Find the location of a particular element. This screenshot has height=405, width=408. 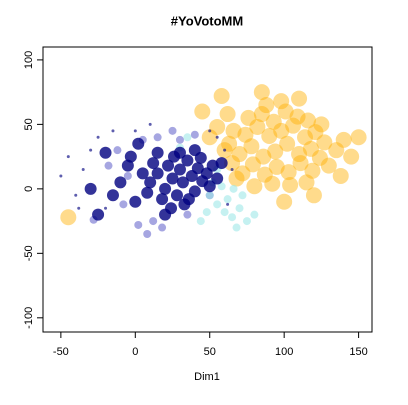

x-axis-label: Dim1 is located at coordinates (207, 377).